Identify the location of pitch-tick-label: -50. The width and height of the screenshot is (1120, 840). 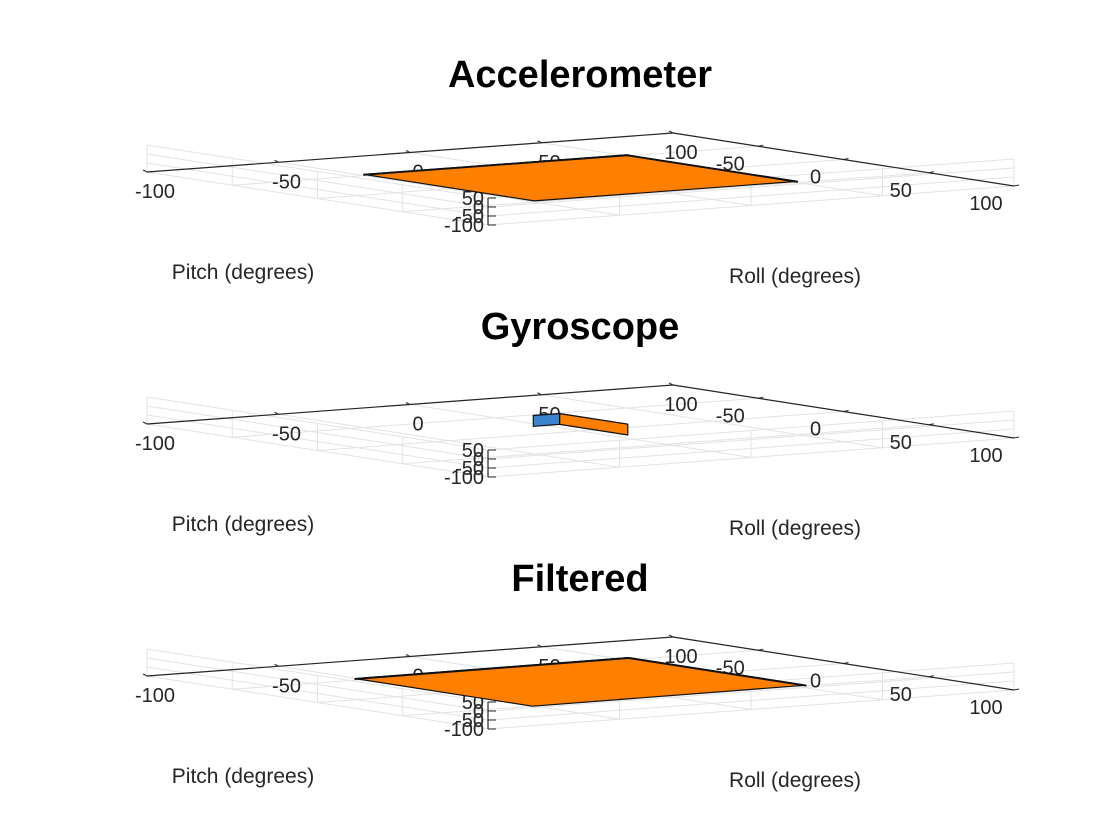
(730, 416).